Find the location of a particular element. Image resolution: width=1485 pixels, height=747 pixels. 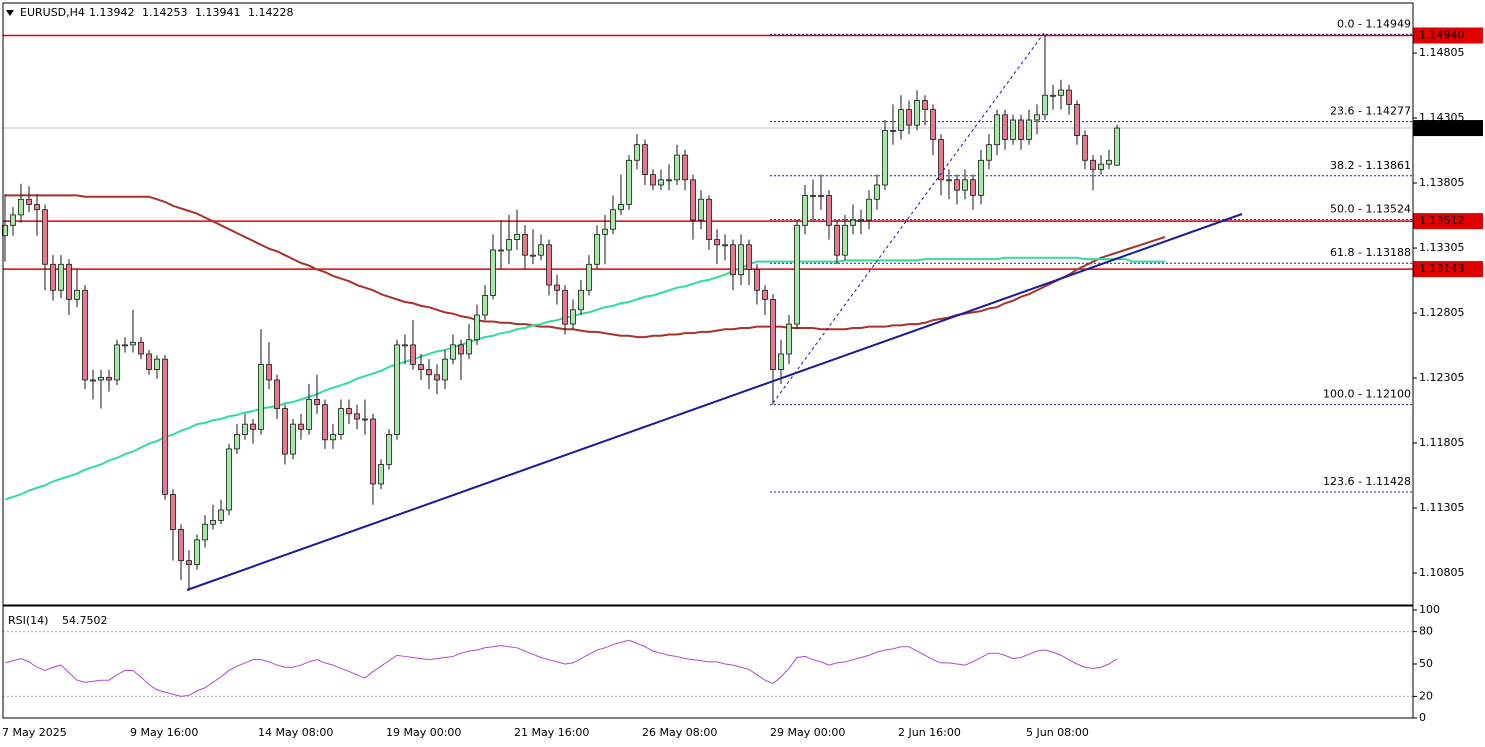

y-tick-label: 1.10805 is located at coordinates (1442, 572).